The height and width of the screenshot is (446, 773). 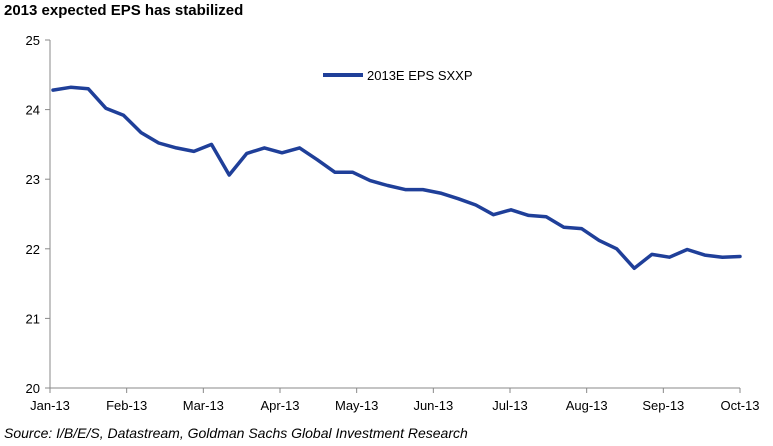 I want to click on y-axis-ticks: 20 21 22 23 24 25, so click(x=38, y=214).